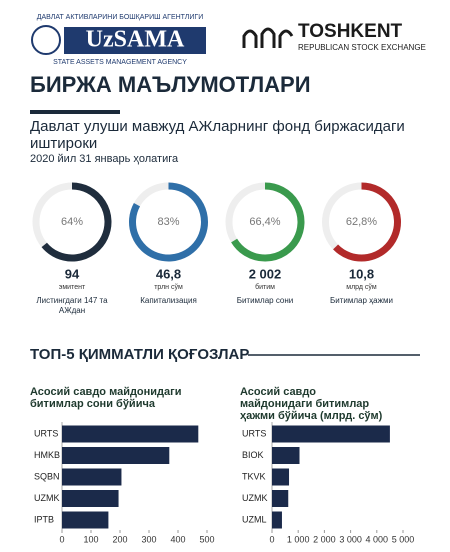 The height and width of the screenshot is (552, 450). Describe the element at coordinates (104, 159) in the screenshot. I see `date: 2020 йил 31 январь ҳолатига` at that location.